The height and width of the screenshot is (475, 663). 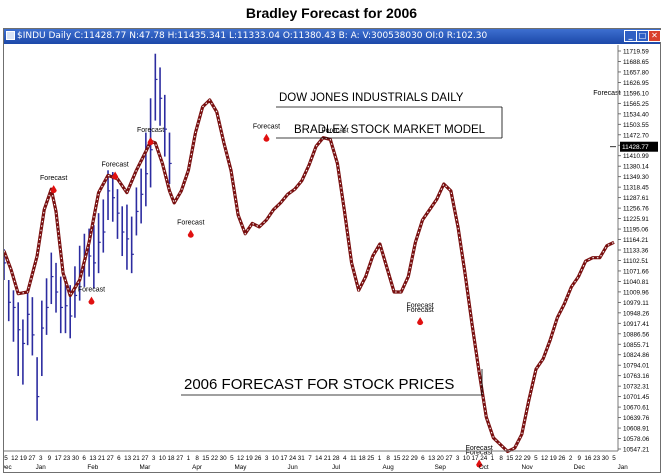 I want to click on month-label: Aug, so click(x=389, y=467).